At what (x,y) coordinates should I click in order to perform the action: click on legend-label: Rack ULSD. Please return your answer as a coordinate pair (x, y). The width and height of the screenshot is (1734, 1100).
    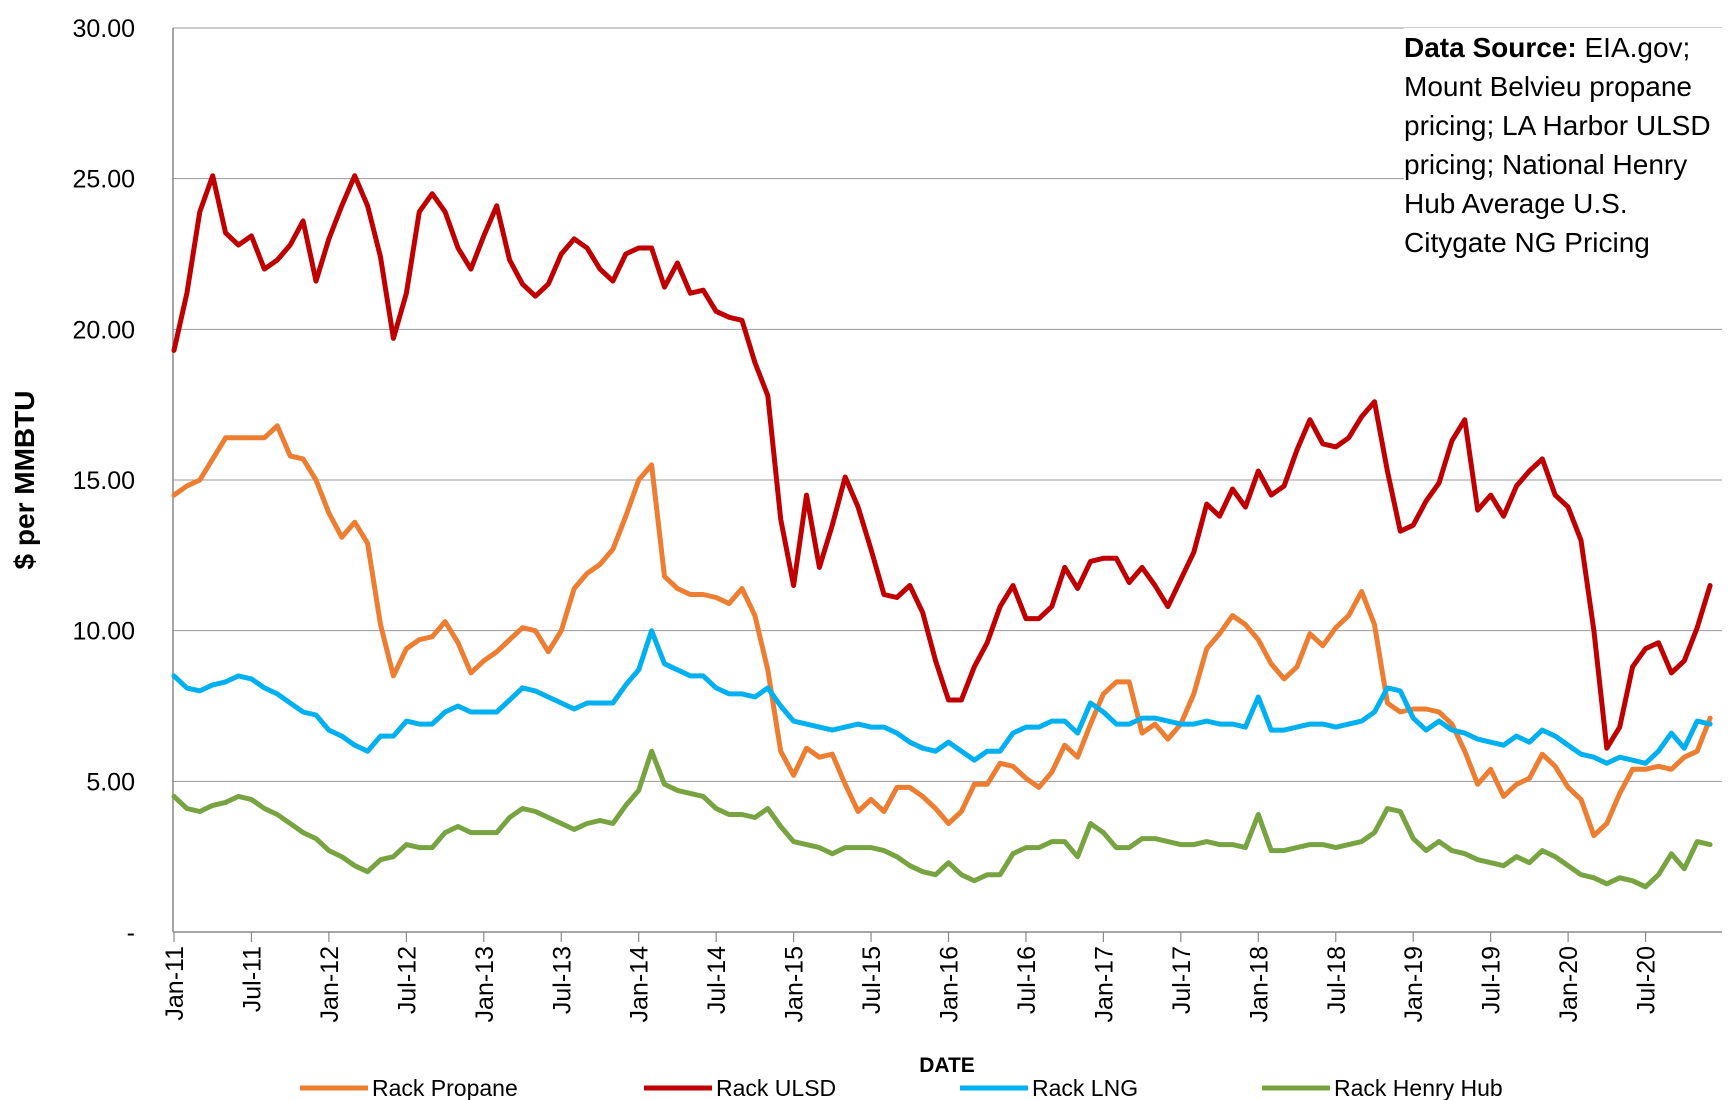
    Looking at the image, I should click on (776, 1087).